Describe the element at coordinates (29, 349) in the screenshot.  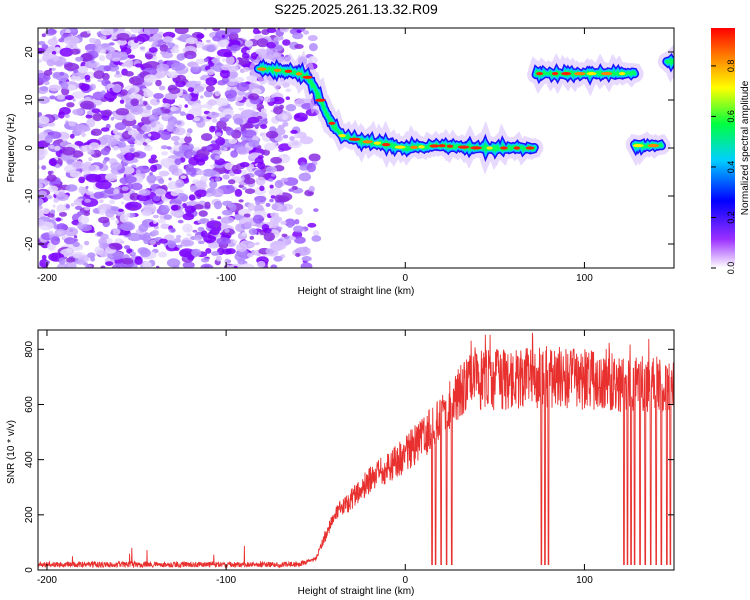
I see `y-tick-label: 800` at that location.